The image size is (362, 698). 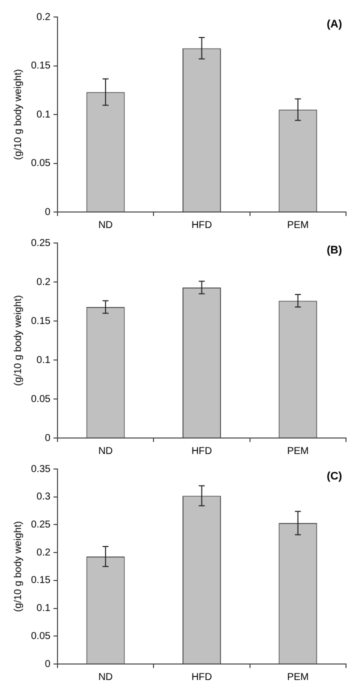 What do you see at coordinates (334, 24) in the screenshot?
I see `annotation: (A)` at bounding box center [334, 24].